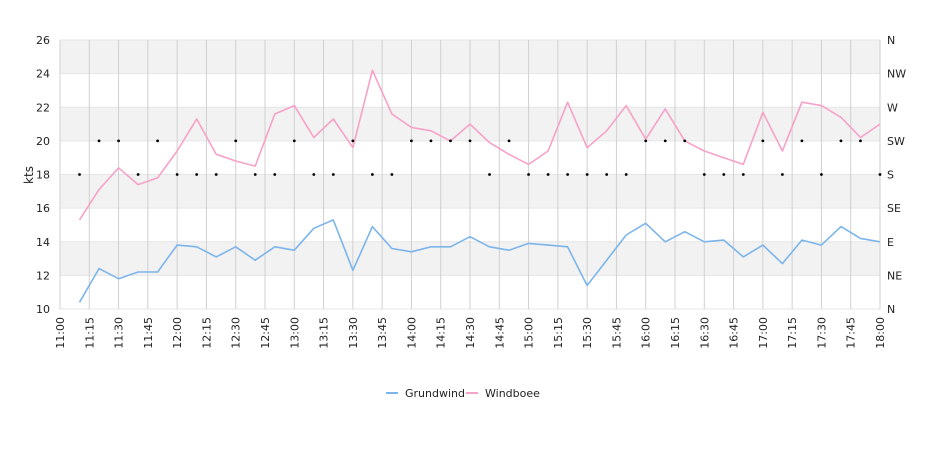  What do you see at coordinates (616, 333) in the screenshot?
I see `x-tick-label: 15:45` at bounding box center [616, 333].